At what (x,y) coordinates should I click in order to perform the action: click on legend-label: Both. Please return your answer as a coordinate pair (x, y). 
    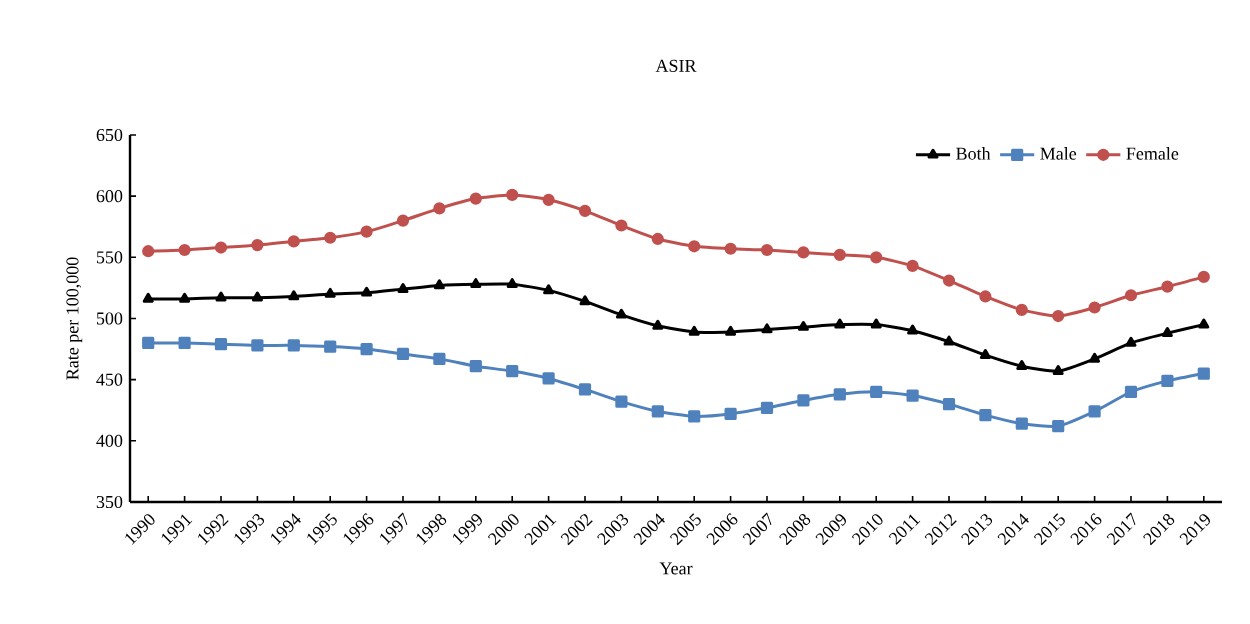
    Looking at the image, I should click on (973, 153).